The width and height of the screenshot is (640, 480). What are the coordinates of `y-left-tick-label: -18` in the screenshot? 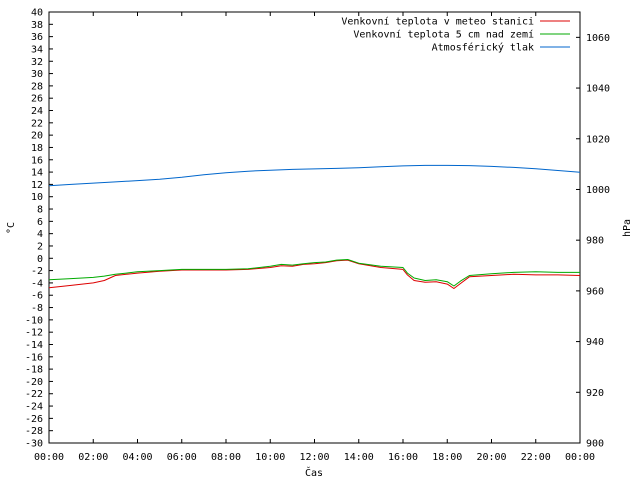 It's located at (34, 370).